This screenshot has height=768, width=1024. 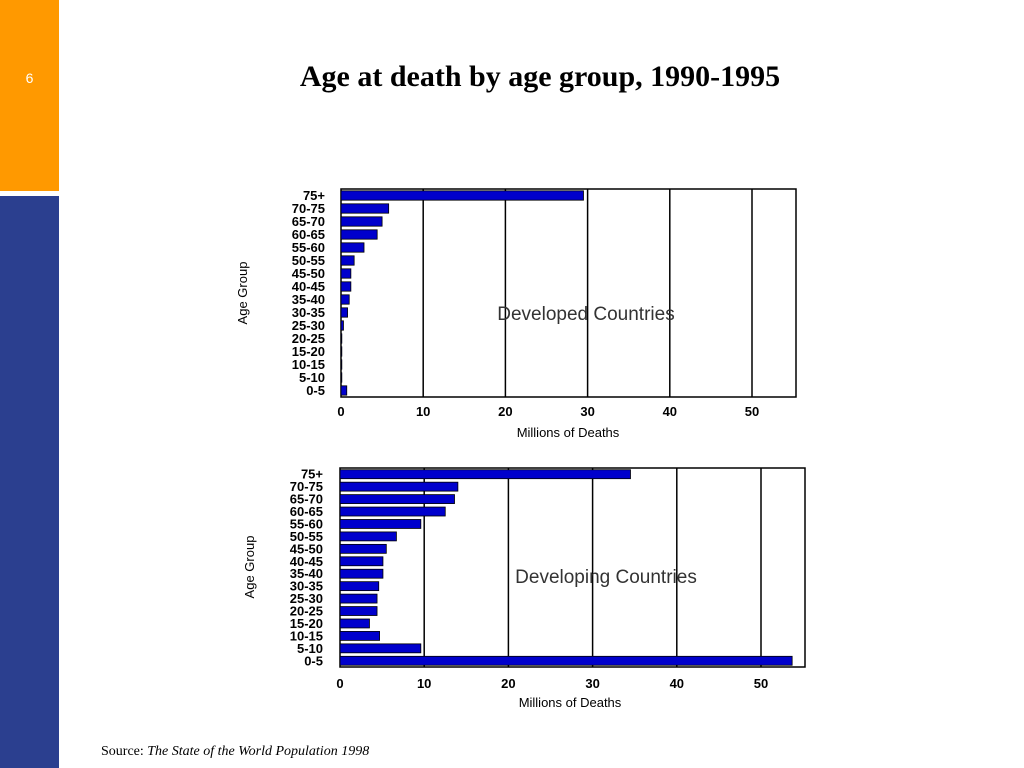 I want to click on plot-frame, so click(x=568, y=293).